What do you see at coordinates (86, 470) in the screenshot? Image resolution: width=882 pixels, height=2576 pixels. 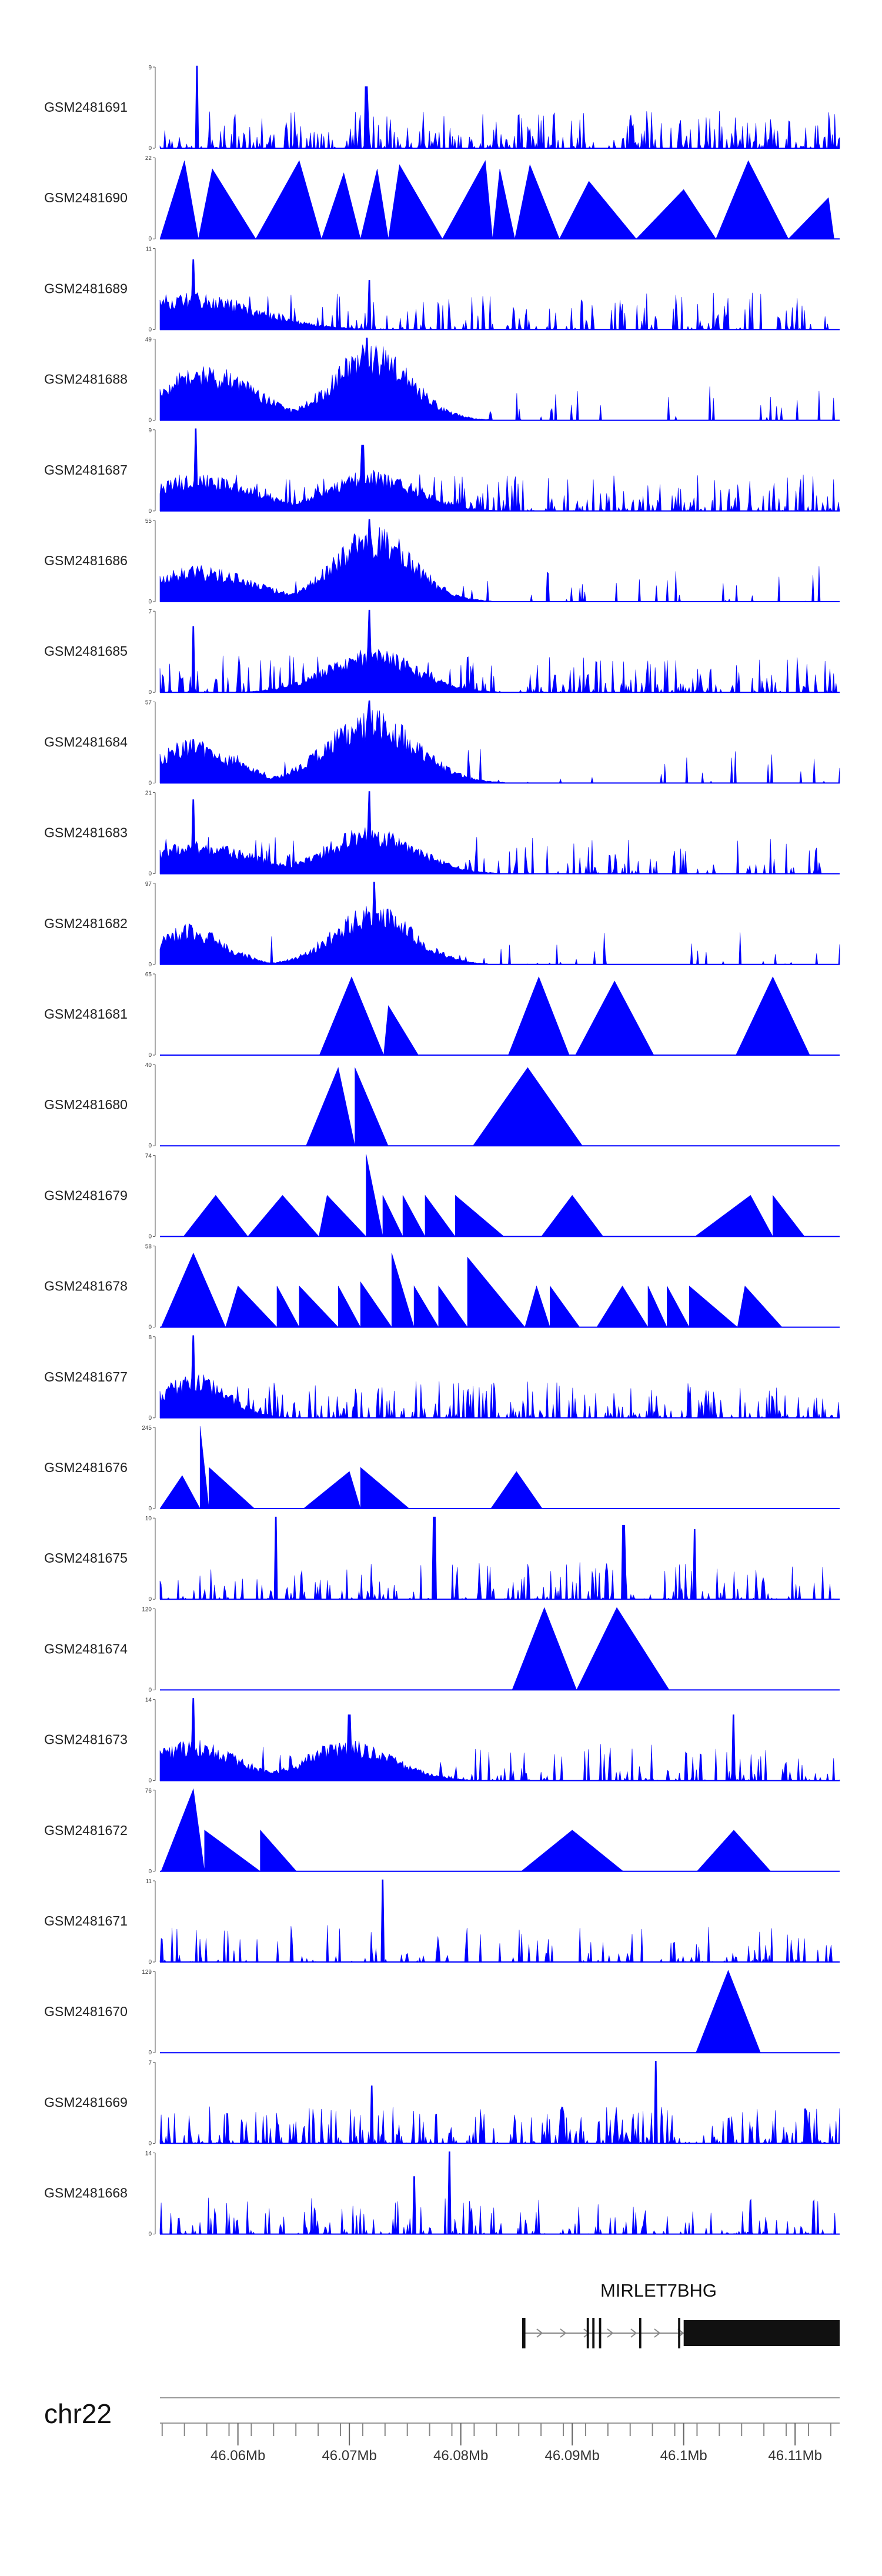 I see `track-label: GSM2481687` at bounding box center [86, 470].